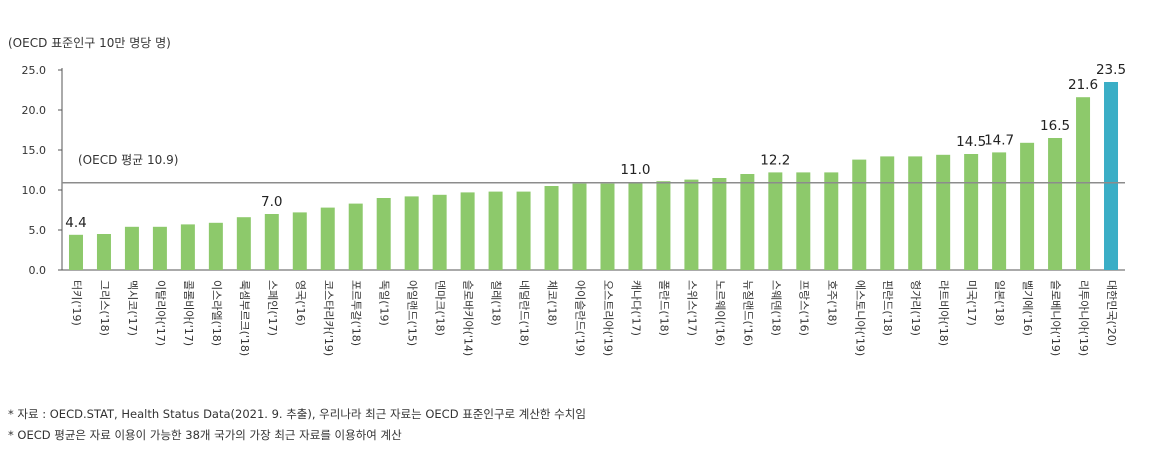 Image resolution: width=1150 pixels, height=467 pixels. I want to click on category-label: 에스토니아('19), so click(859, 318).